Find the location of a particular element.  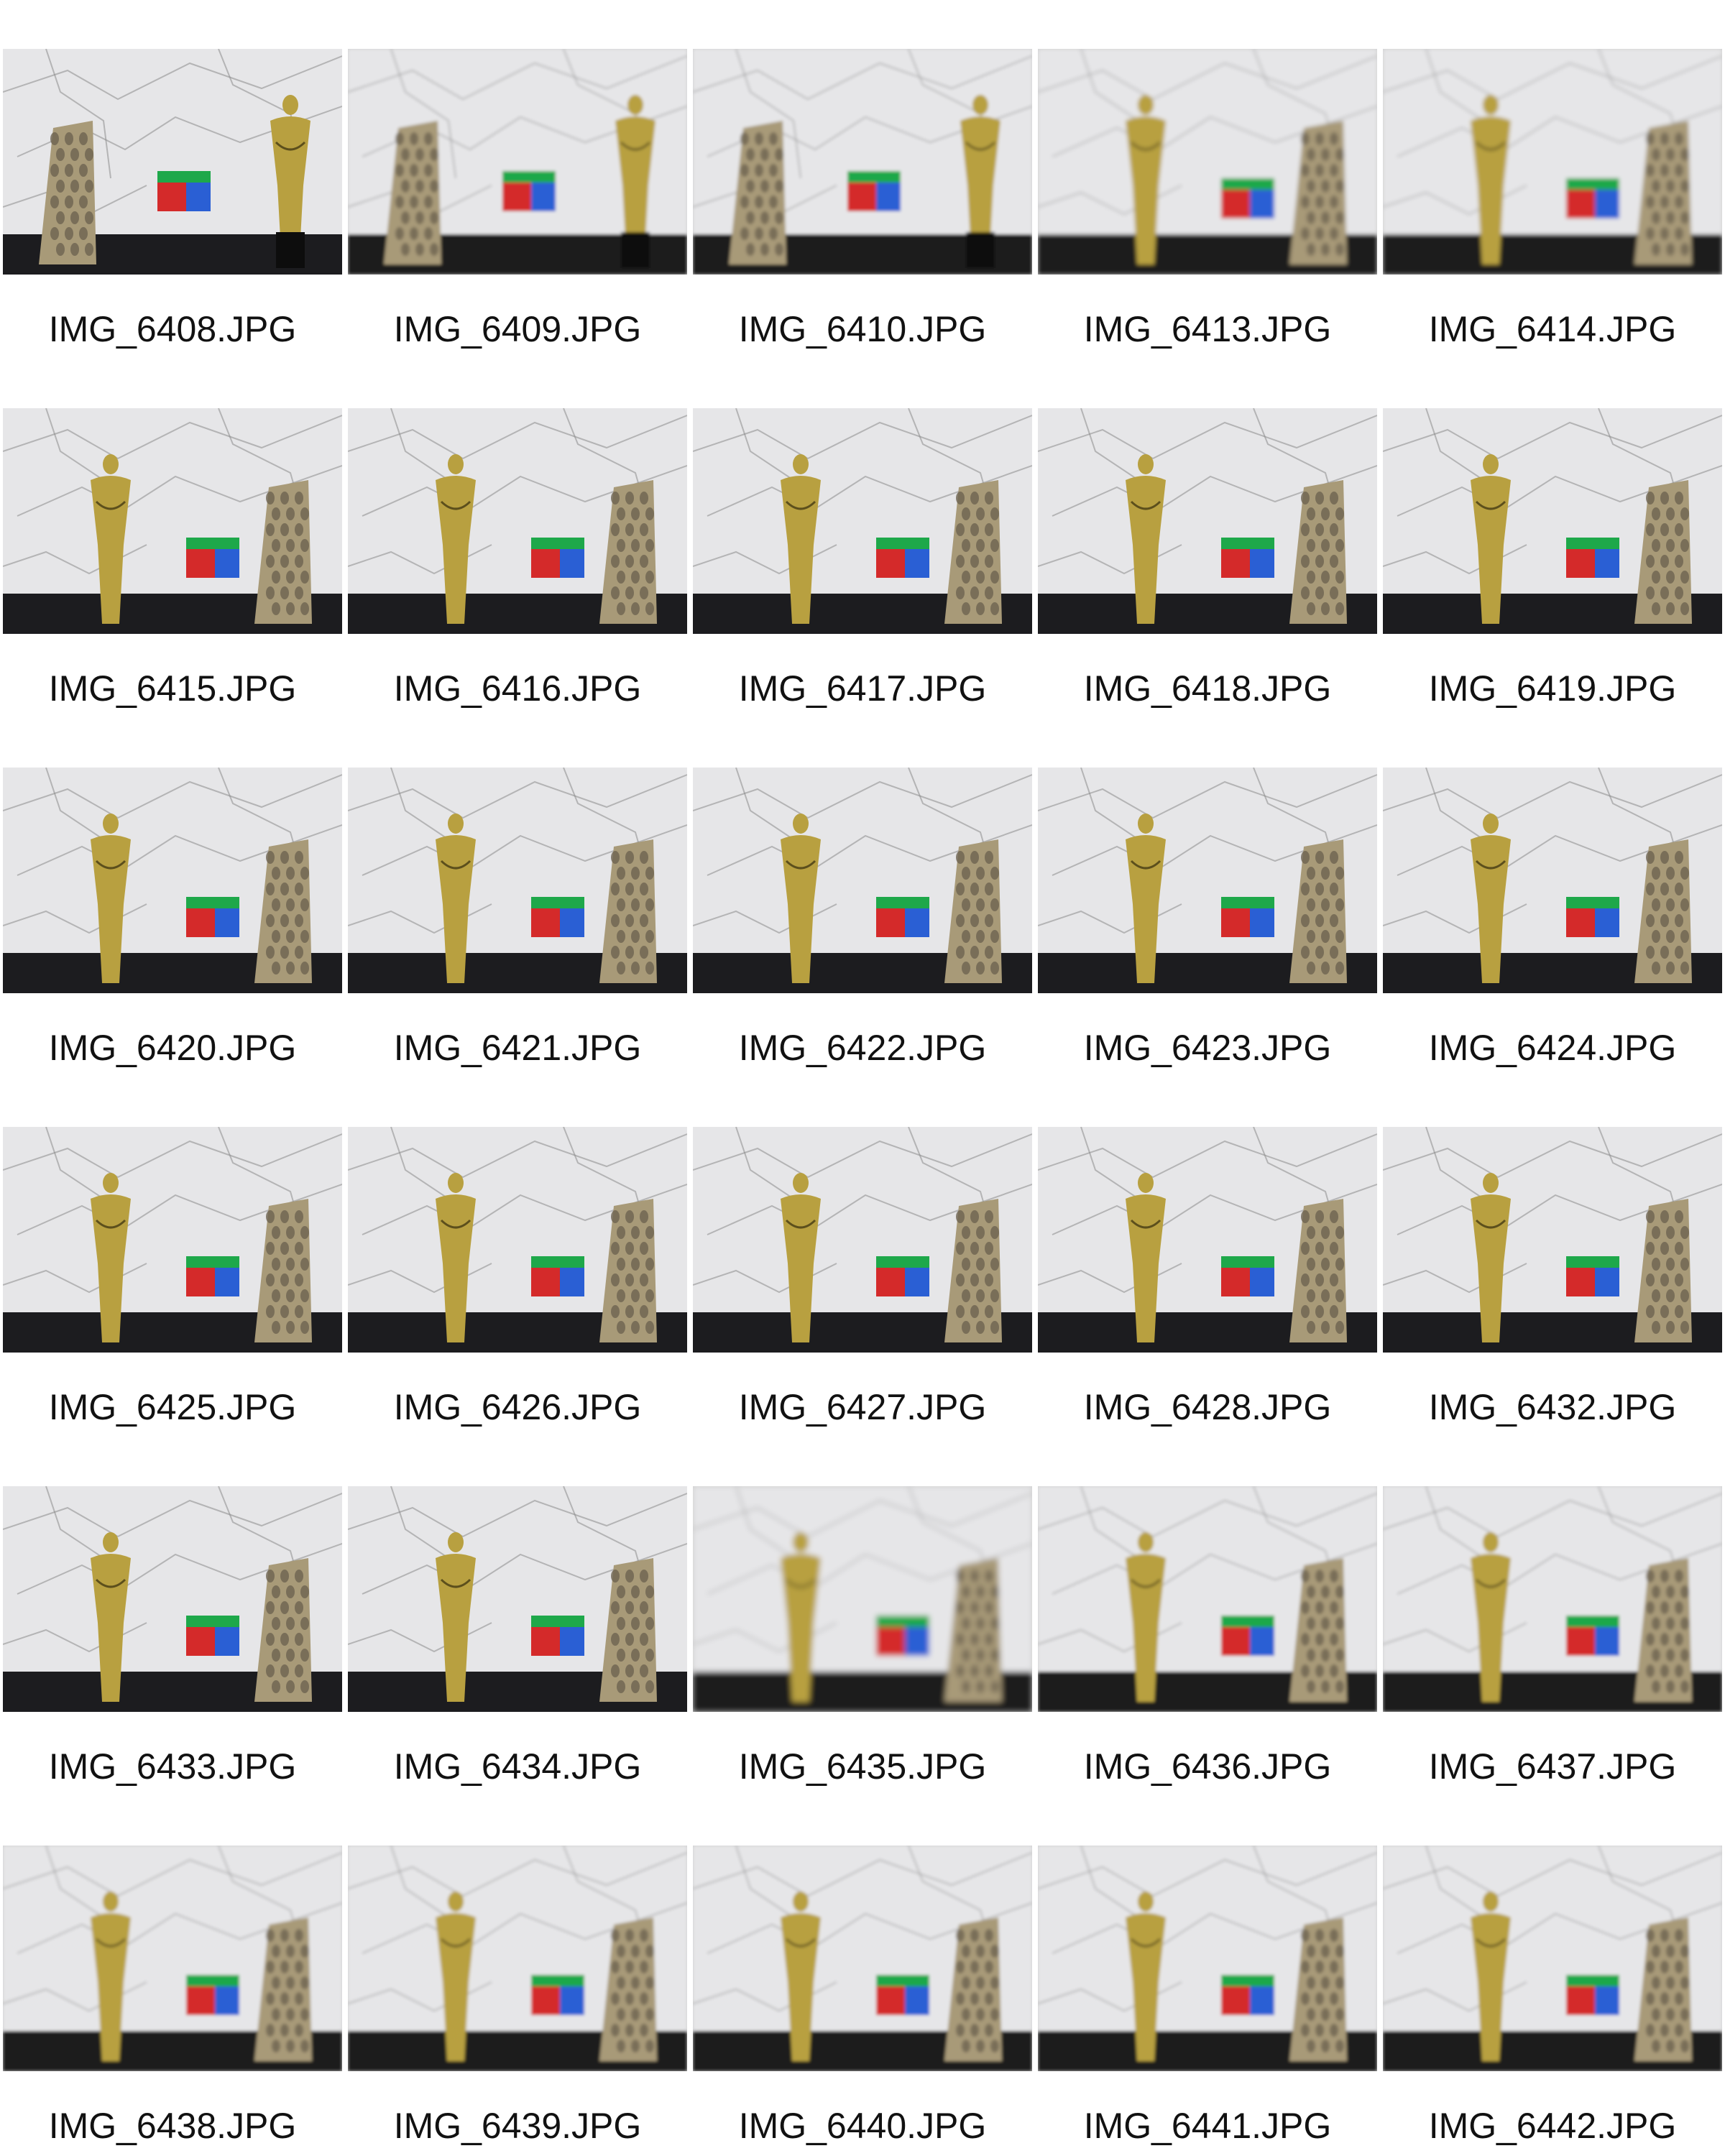

thumbnail-cell: IMG_6416.JPG is located at coordinates (517, 558).